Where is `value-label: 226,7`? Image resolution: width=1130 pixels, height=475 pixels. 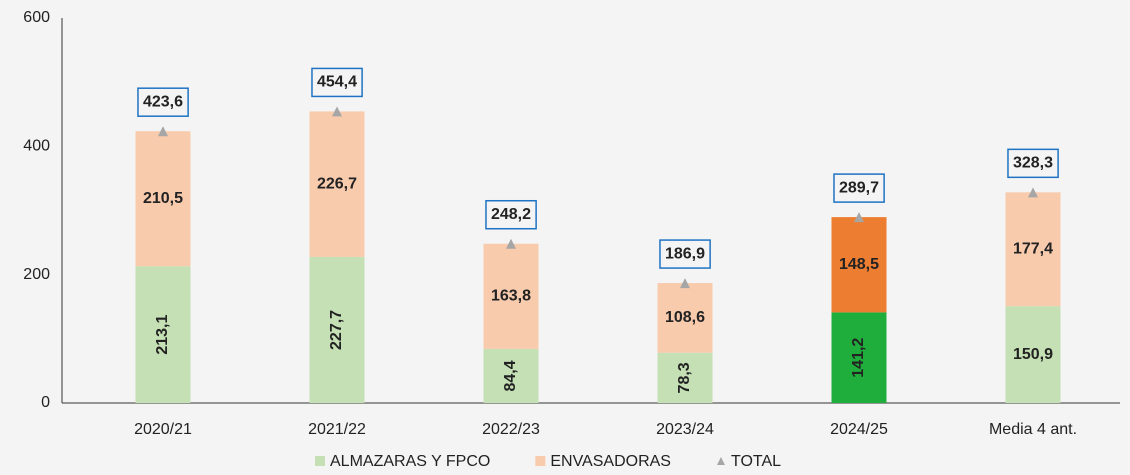 value-label: 226,7 is located at coordinates (337, 183).